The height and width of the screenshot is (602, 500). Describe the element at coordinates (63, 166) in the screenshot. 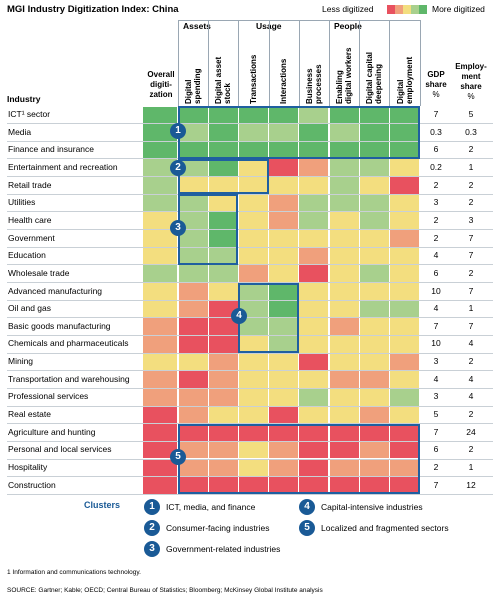

I see `industry-label: Entertainment and recreation` at that location.